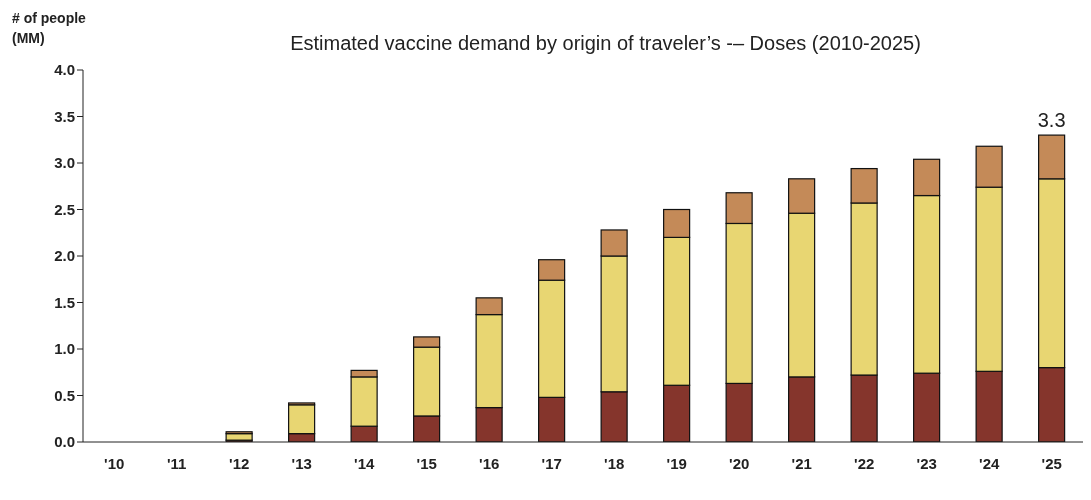 The width and height of the screenshot is (1091, 500). Describe the element at coordinates (676, 463) in the screenshot. I see `x-tick-label: '19` at that location.